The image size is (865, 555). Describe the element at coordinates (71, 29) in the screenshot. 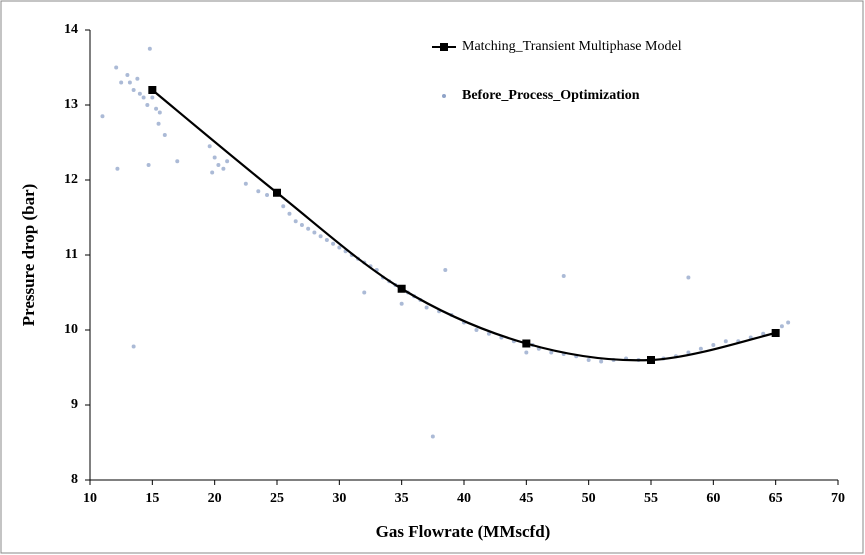

I see `y-tick-label: 14` at that location.